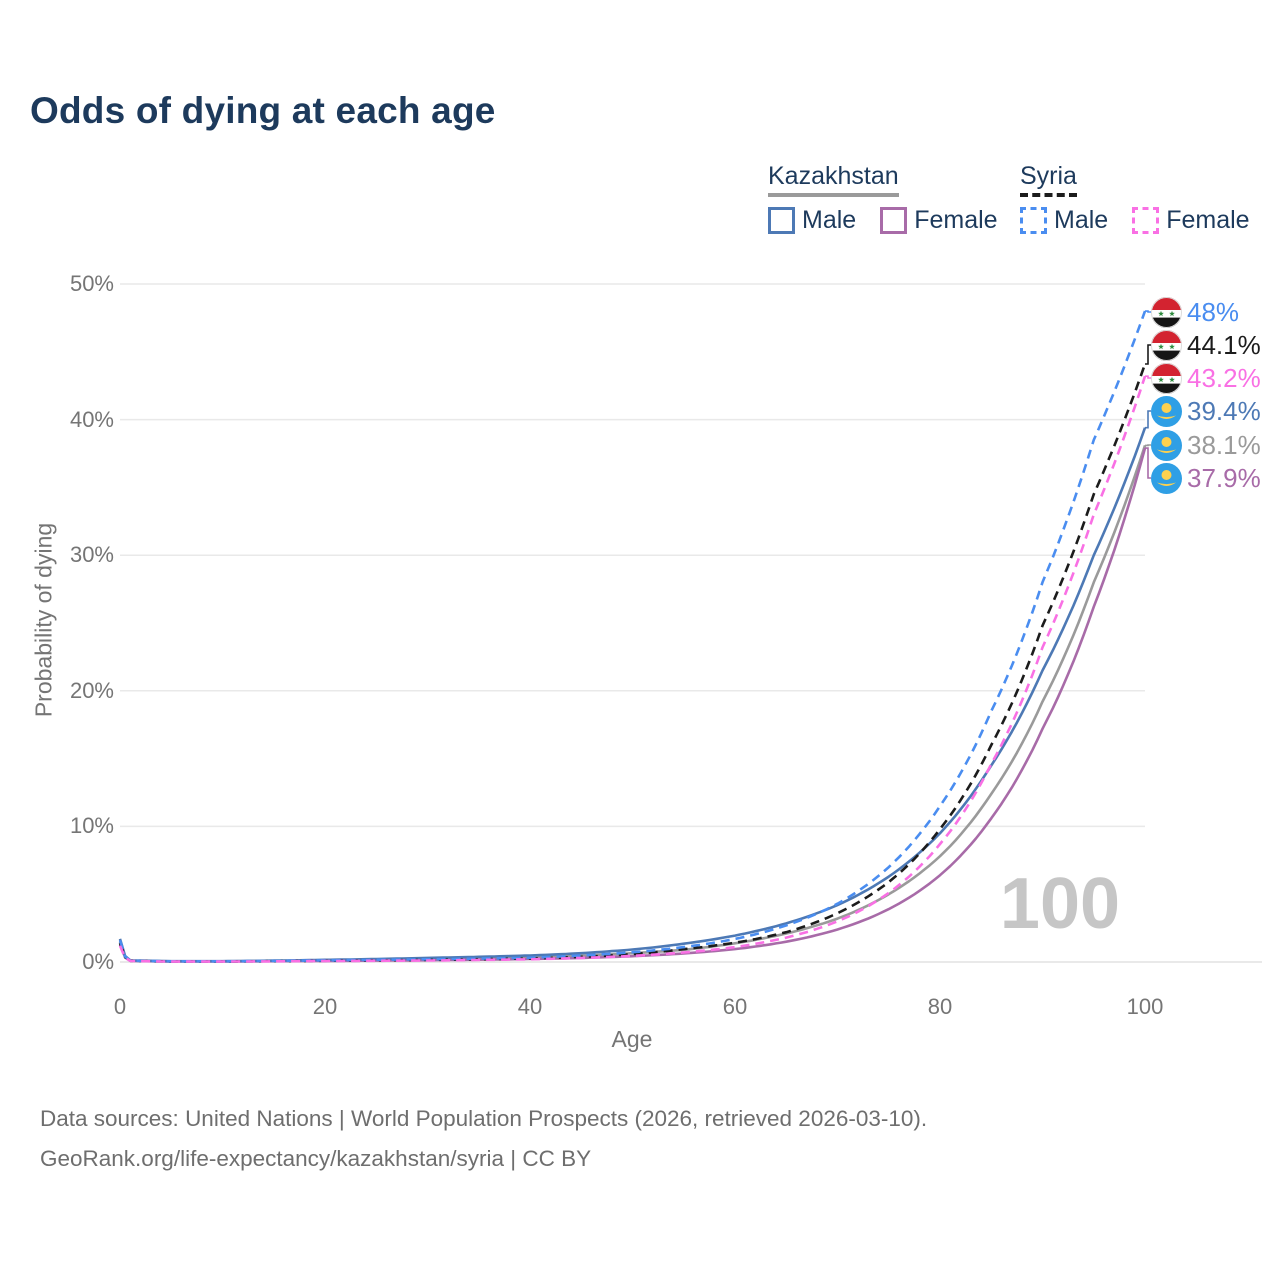 This screenshot has width=1280, height=1280. What do you see at coordinates (530, 1006) in the screenshot?
I see `x-axis-tick-40: 40` at bounding box center [530, 1006].